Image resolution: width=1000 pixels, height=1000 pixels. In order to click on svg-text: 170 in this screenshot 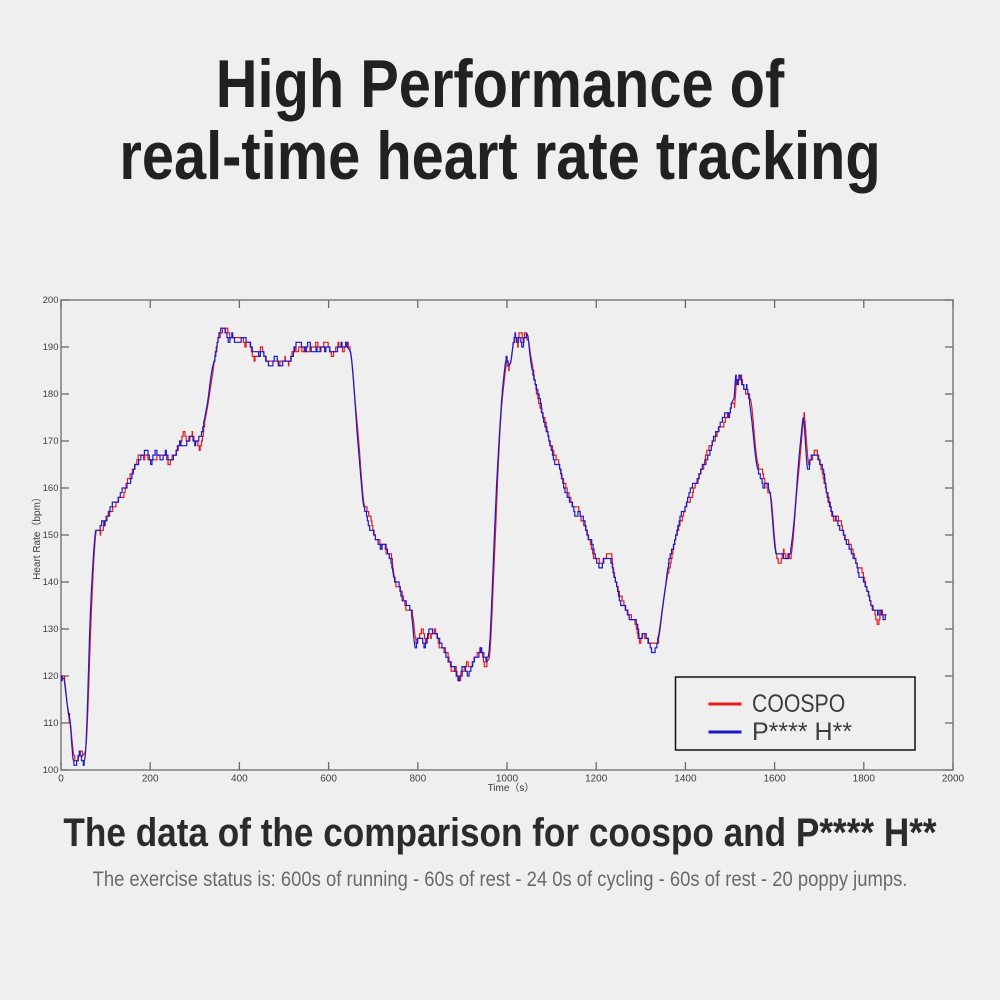, I will do `click(51, 441)`.